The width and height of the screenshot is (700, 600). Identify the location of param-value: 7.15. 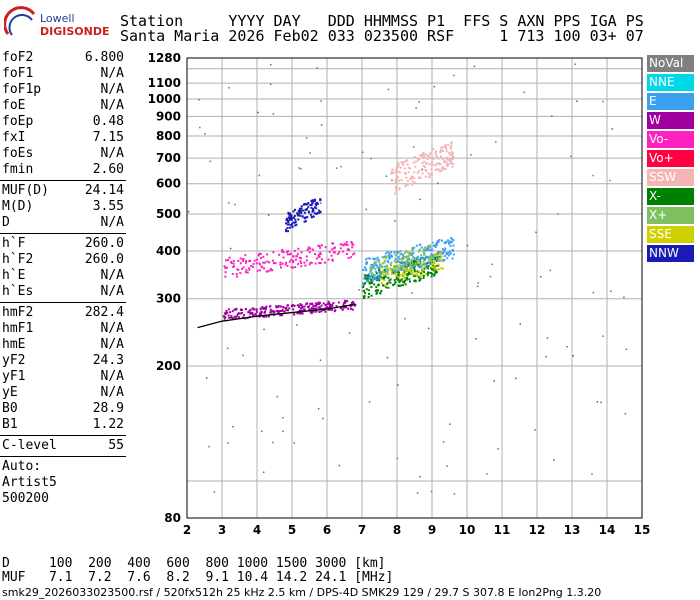
(108, 137).